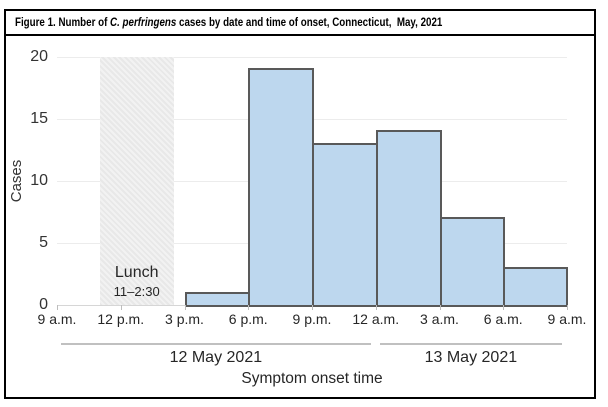  Describe the element at coordinates (503, 319) in the screenshot. I see `x-tick-label-7: 6 a.m.` at that location.